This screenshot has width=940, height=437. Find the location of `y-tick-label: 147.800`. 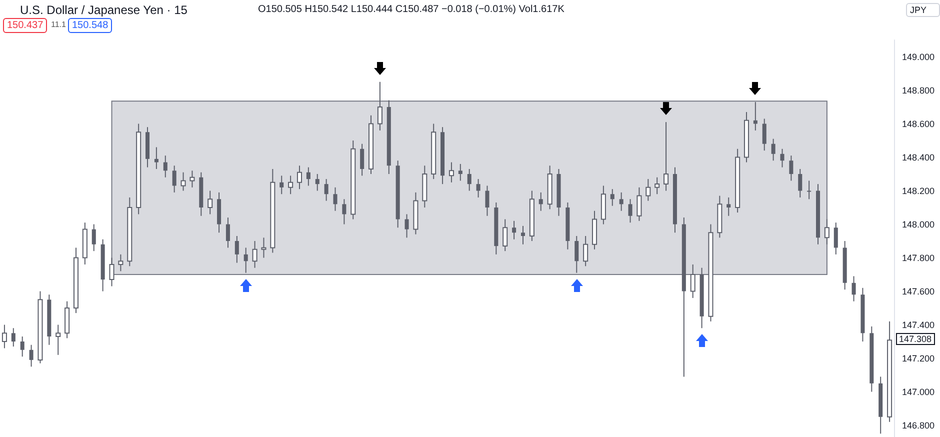

y-tick-label: 147.800 is located at coordinates (918, 257).